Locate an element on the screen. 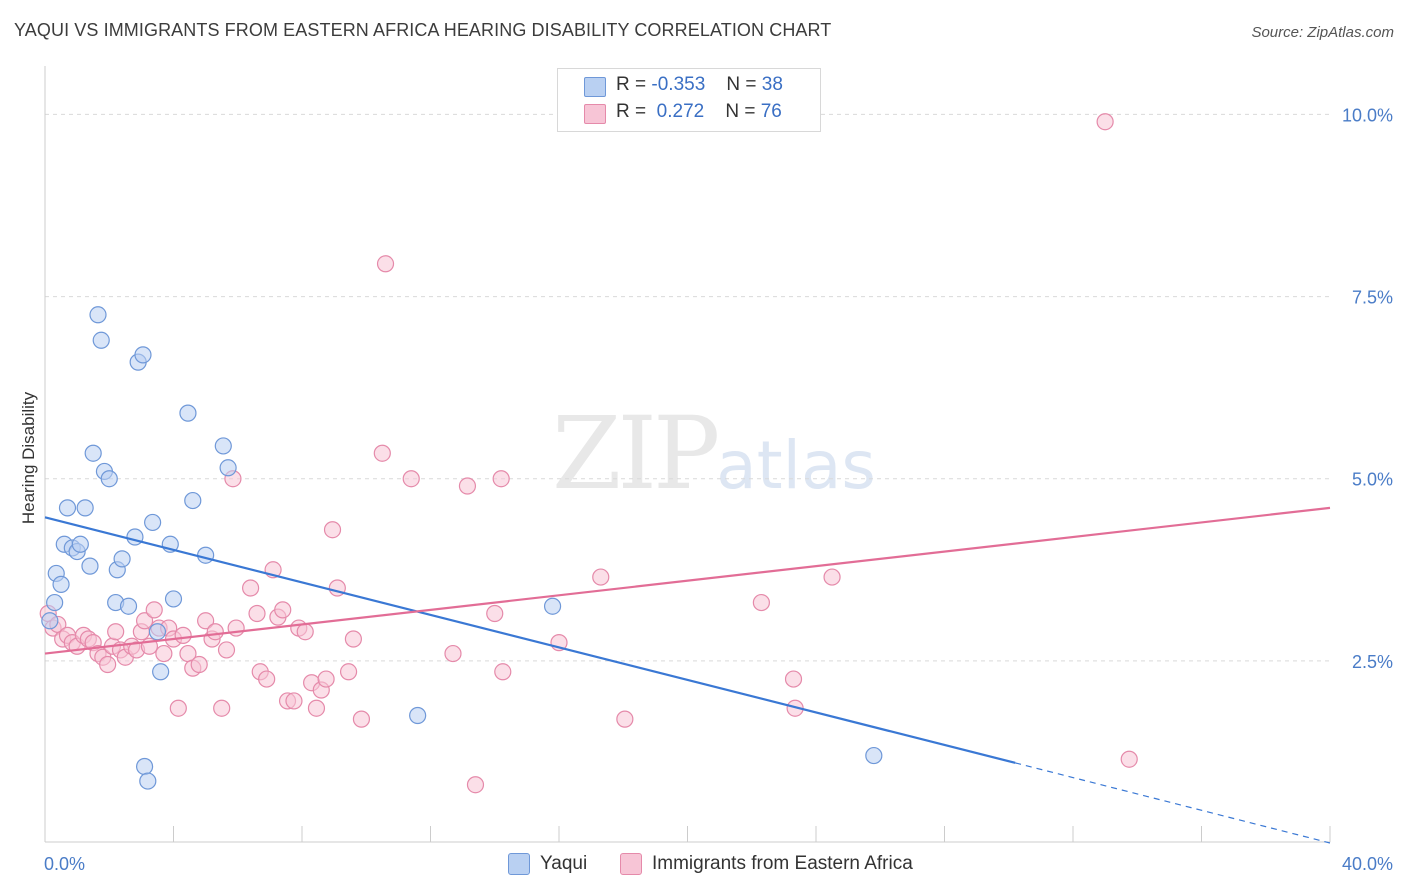 The image size is (1406, 892). legend-n-value: 38 is located at coordinates (772, 84).